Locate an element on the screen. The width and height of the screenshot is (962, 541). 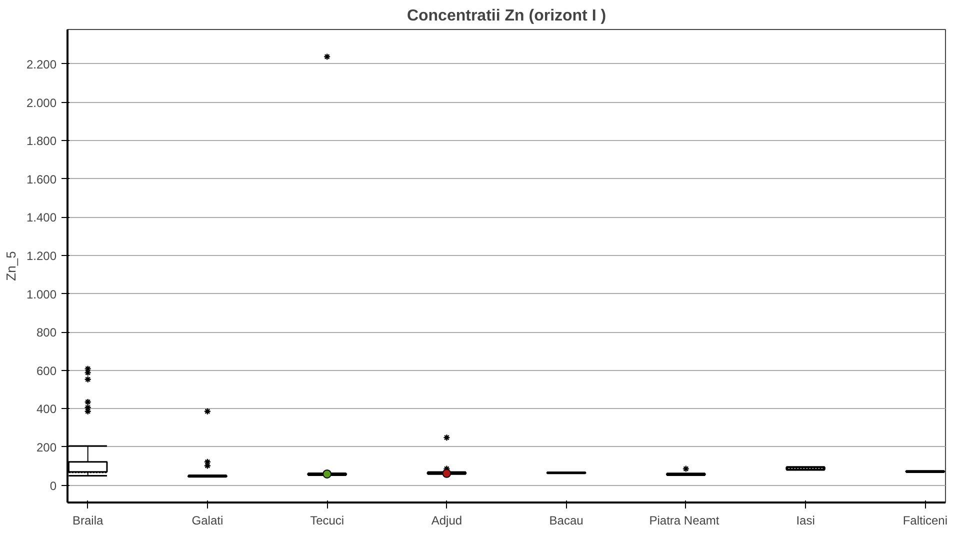
y-tick-label: 600 is located at coordinates (46, 371).